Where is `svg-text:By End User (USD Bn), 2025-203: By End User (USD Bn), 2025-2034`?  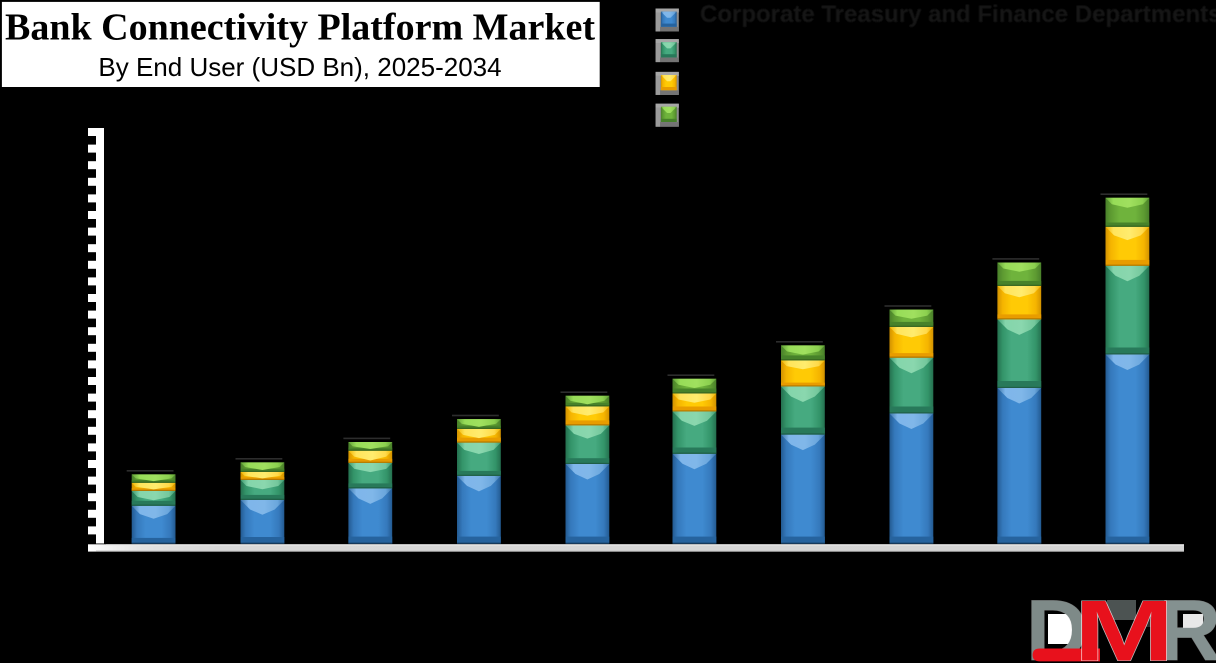
svg-text:By End User (USD Bn), 2025-203: By End User (USD Bn), 2025-2034 is located at coordinates (299, 67).